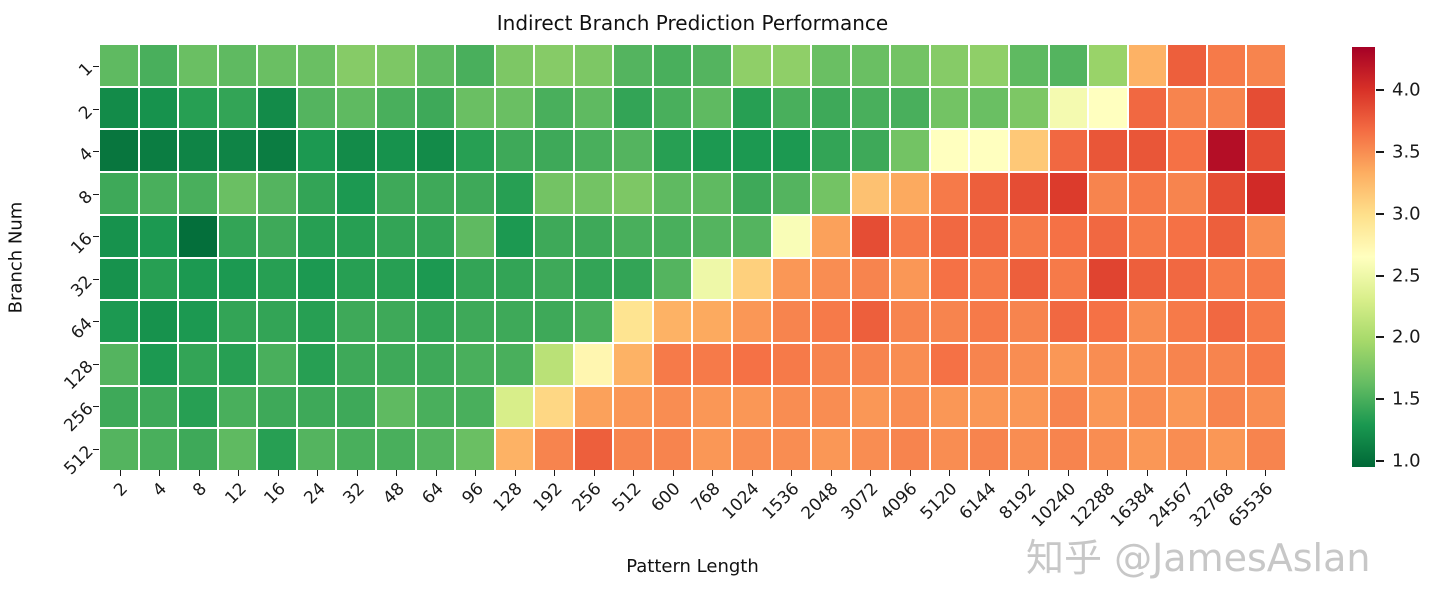 This screenshot has height=599, width=1440. What do you see at coordinates (1406, 152) in the screenshot?
I see `colorbar-tick-label: 3.5` at bounding box center [1406, 152].